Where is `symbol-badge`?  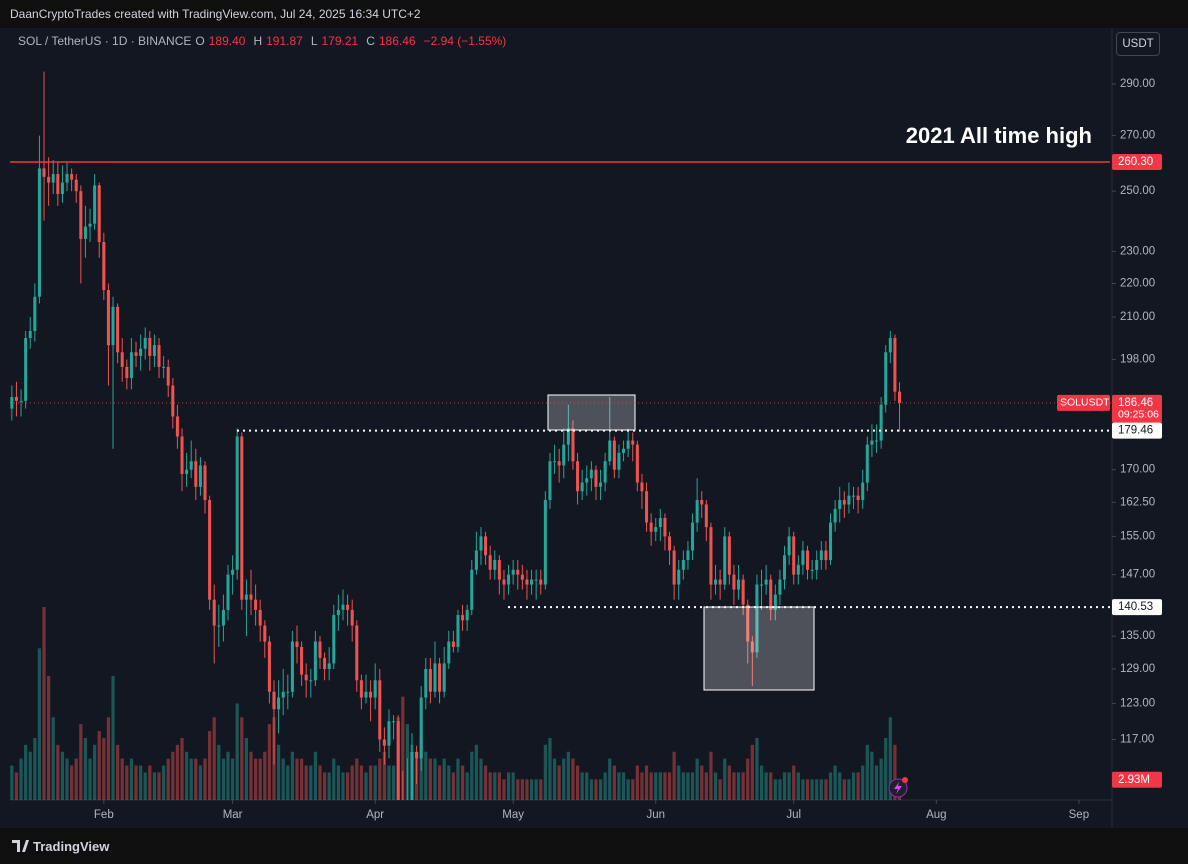 symbol-badge is located at coordinates (1083, 402).